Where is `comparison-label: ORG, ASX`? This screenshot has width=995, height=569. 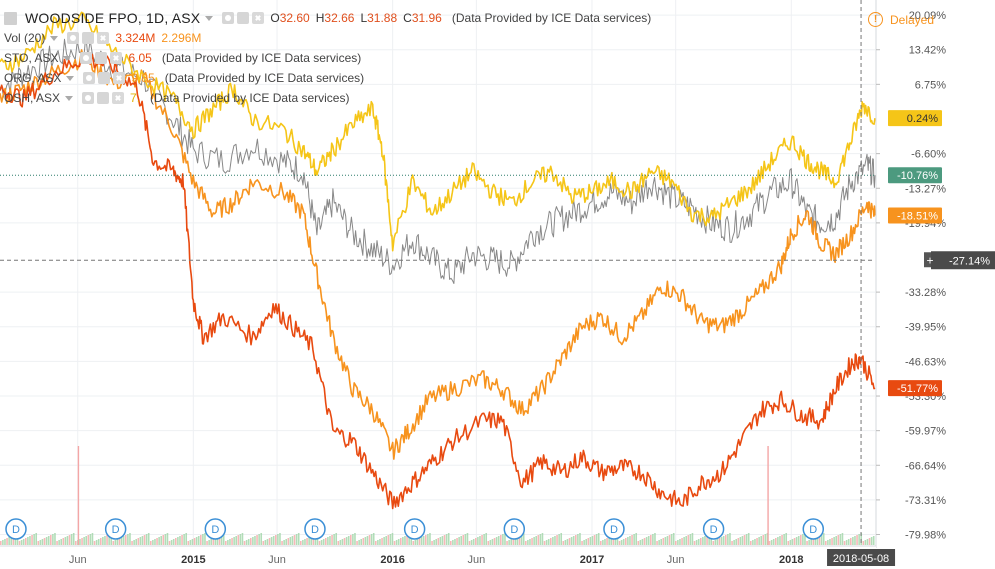 comparison-label: ORG, ASX is located at coordinates (33, 78).